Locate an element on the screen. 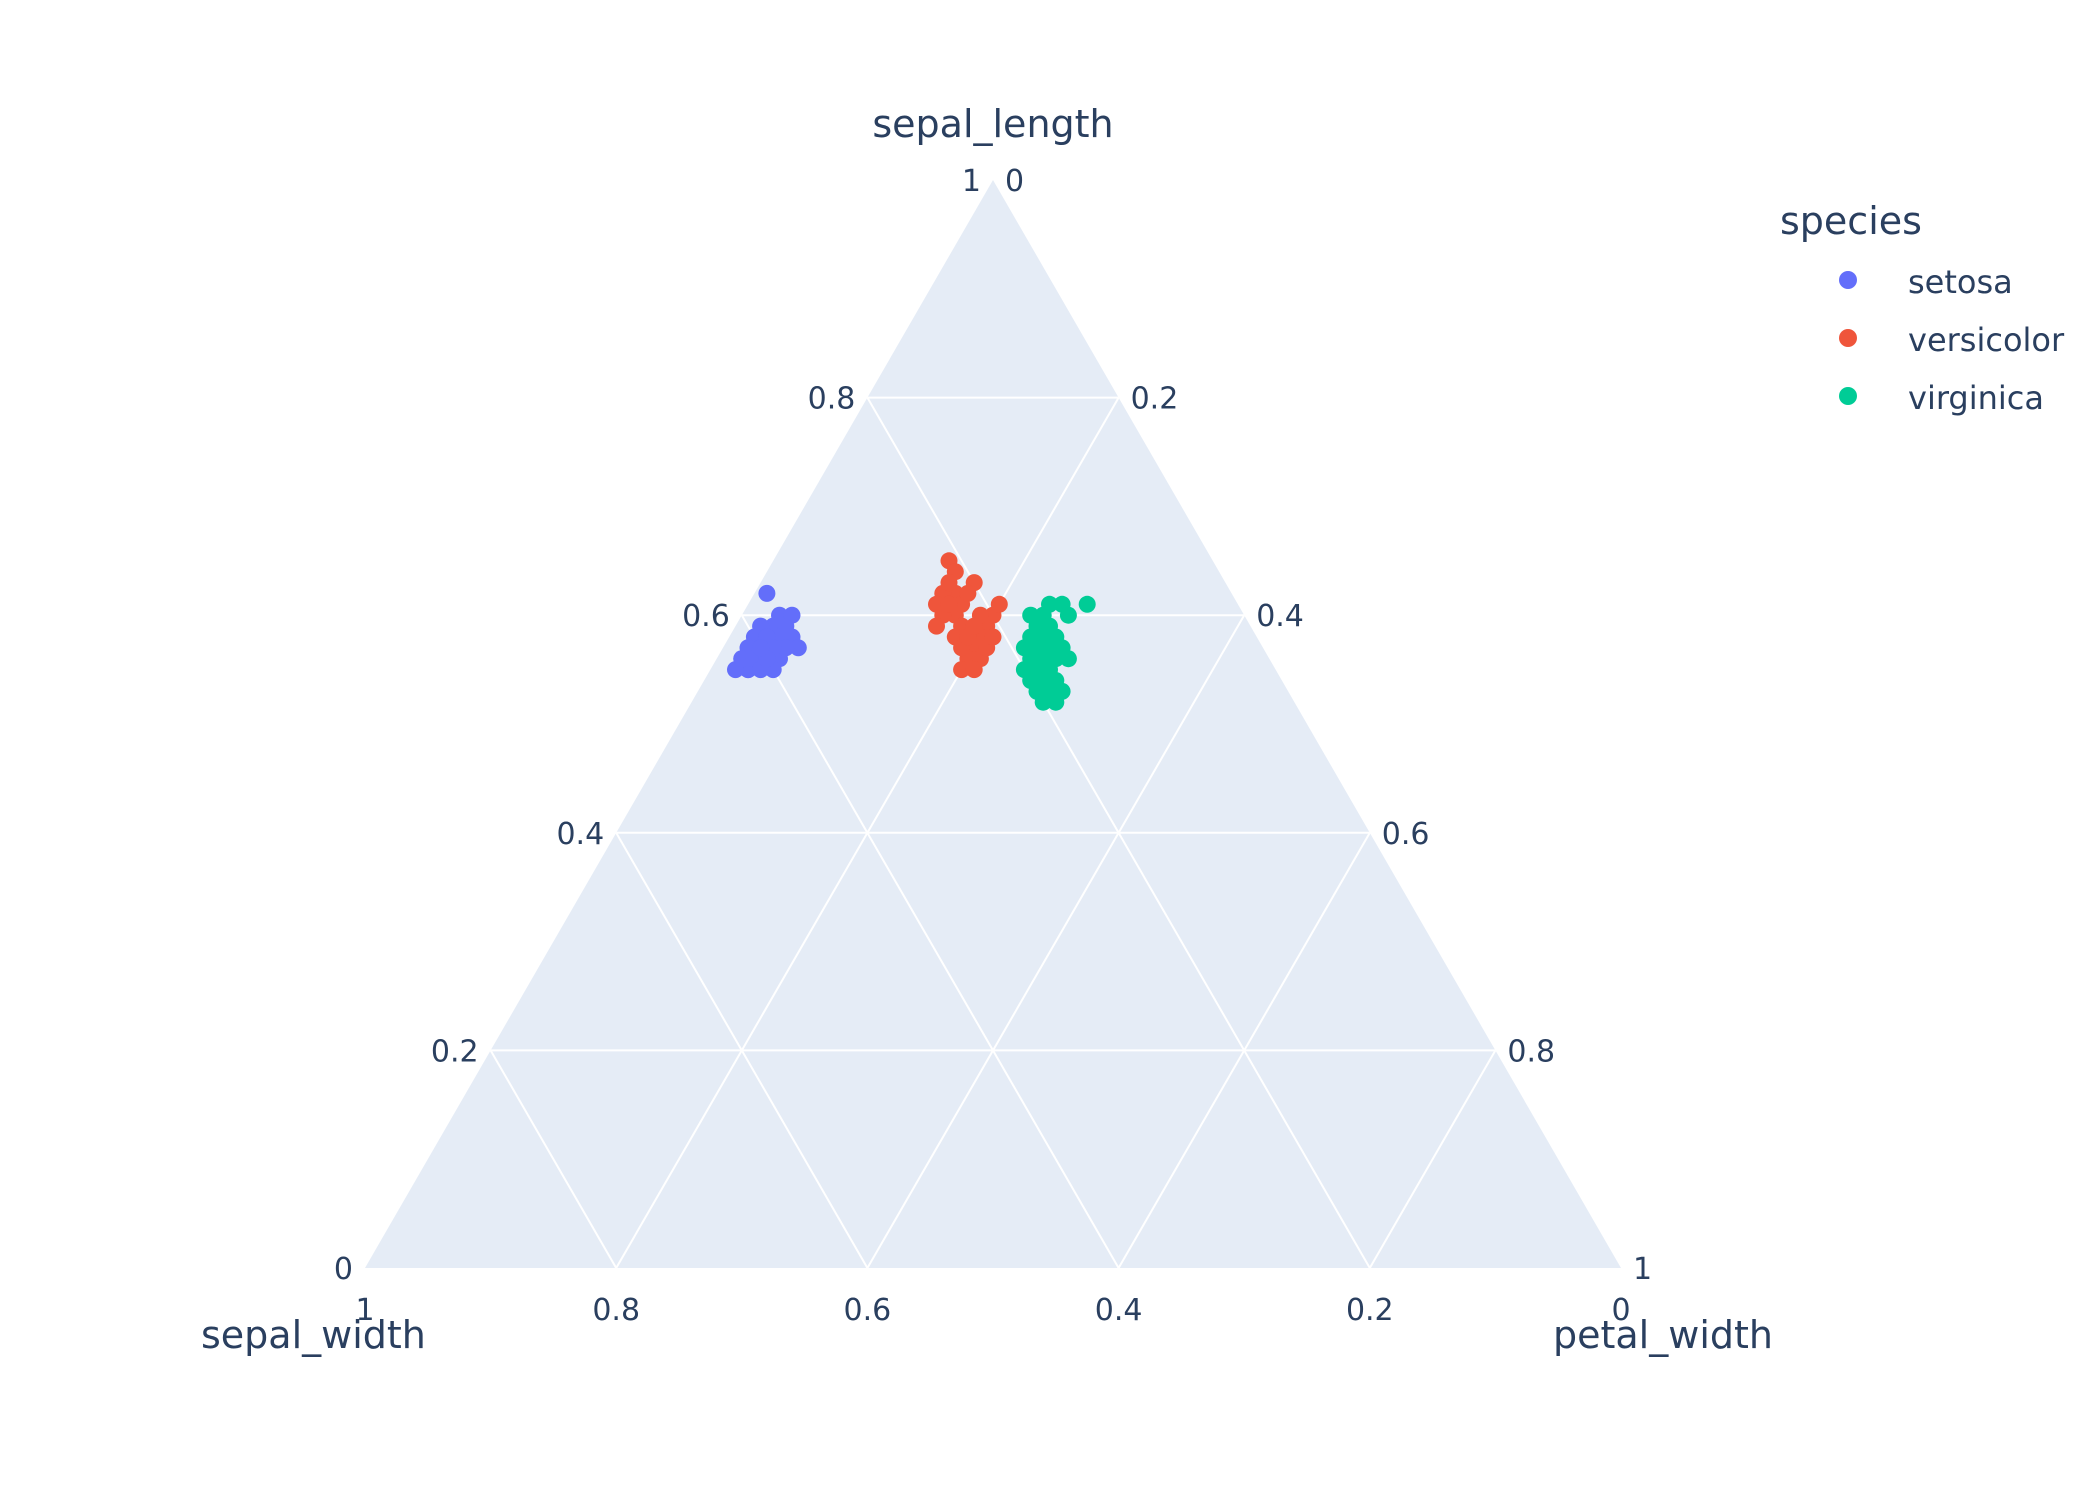  tick-label-a: 0 is located at coordinates (343, 1269).